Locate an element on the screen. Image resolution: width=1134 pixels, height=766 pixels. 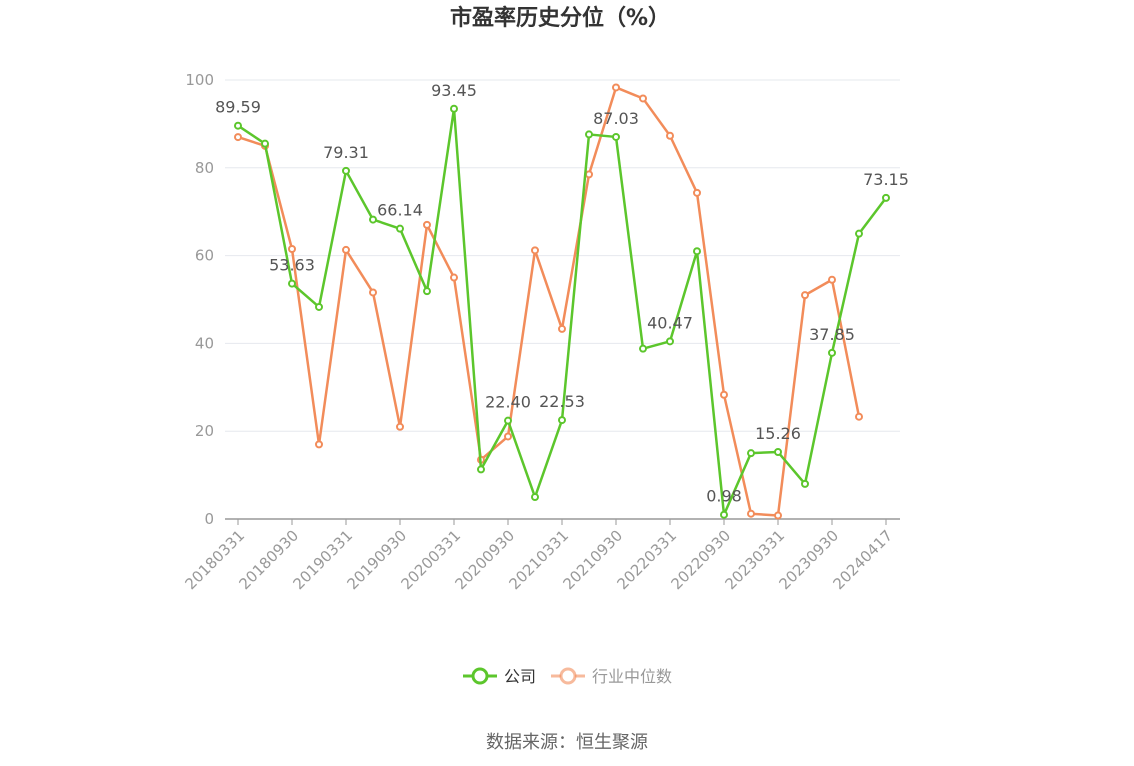
data-label: 89.59 is located at coordinates (238, 107).